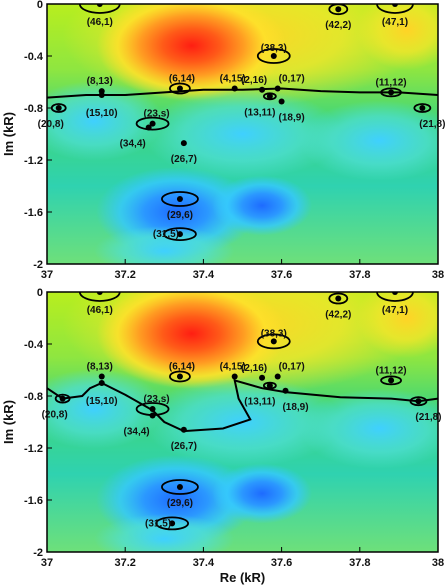  What do you see at coordinates (204, 275) in the screenshot?
I see `x-tick-label: 37.4` at bounding box center [204, 275].